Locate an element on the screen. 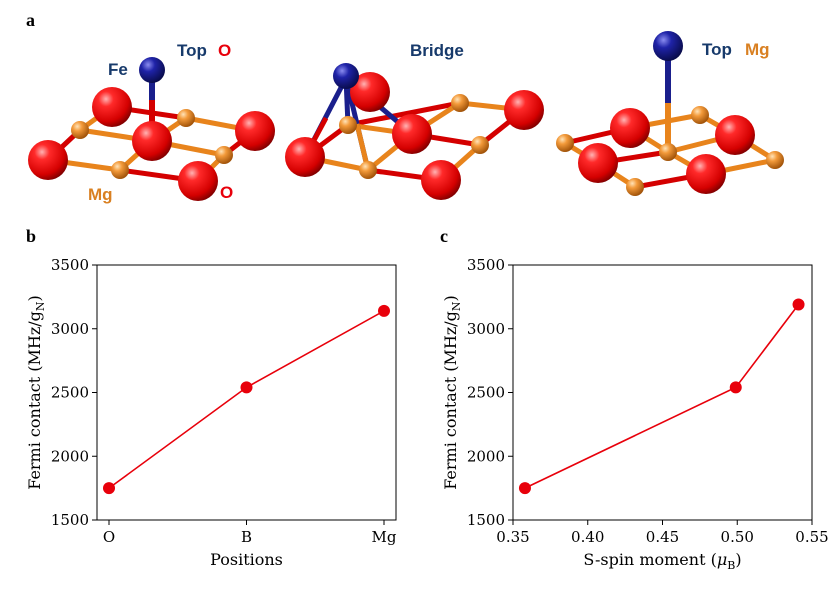 This screenshot has width=830, height=592. panel-label-a: a is located at coordinates (30, 20).